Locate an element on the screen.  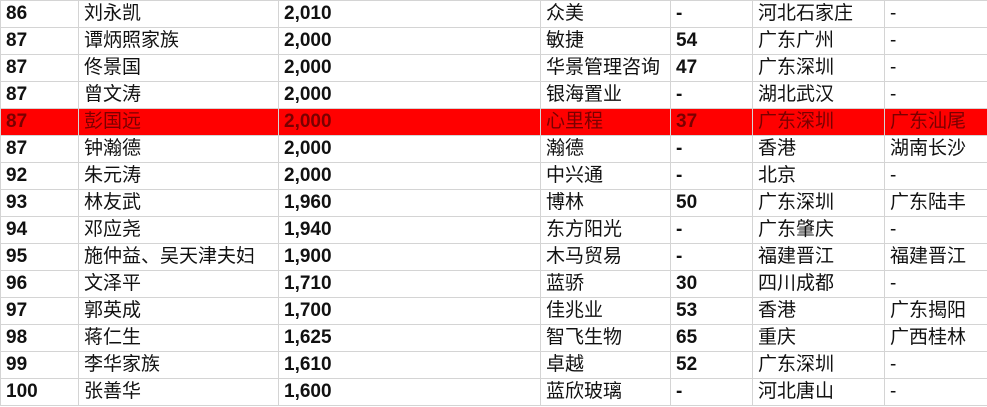
rank-cell: 96 is located at coordinates (39, 284).